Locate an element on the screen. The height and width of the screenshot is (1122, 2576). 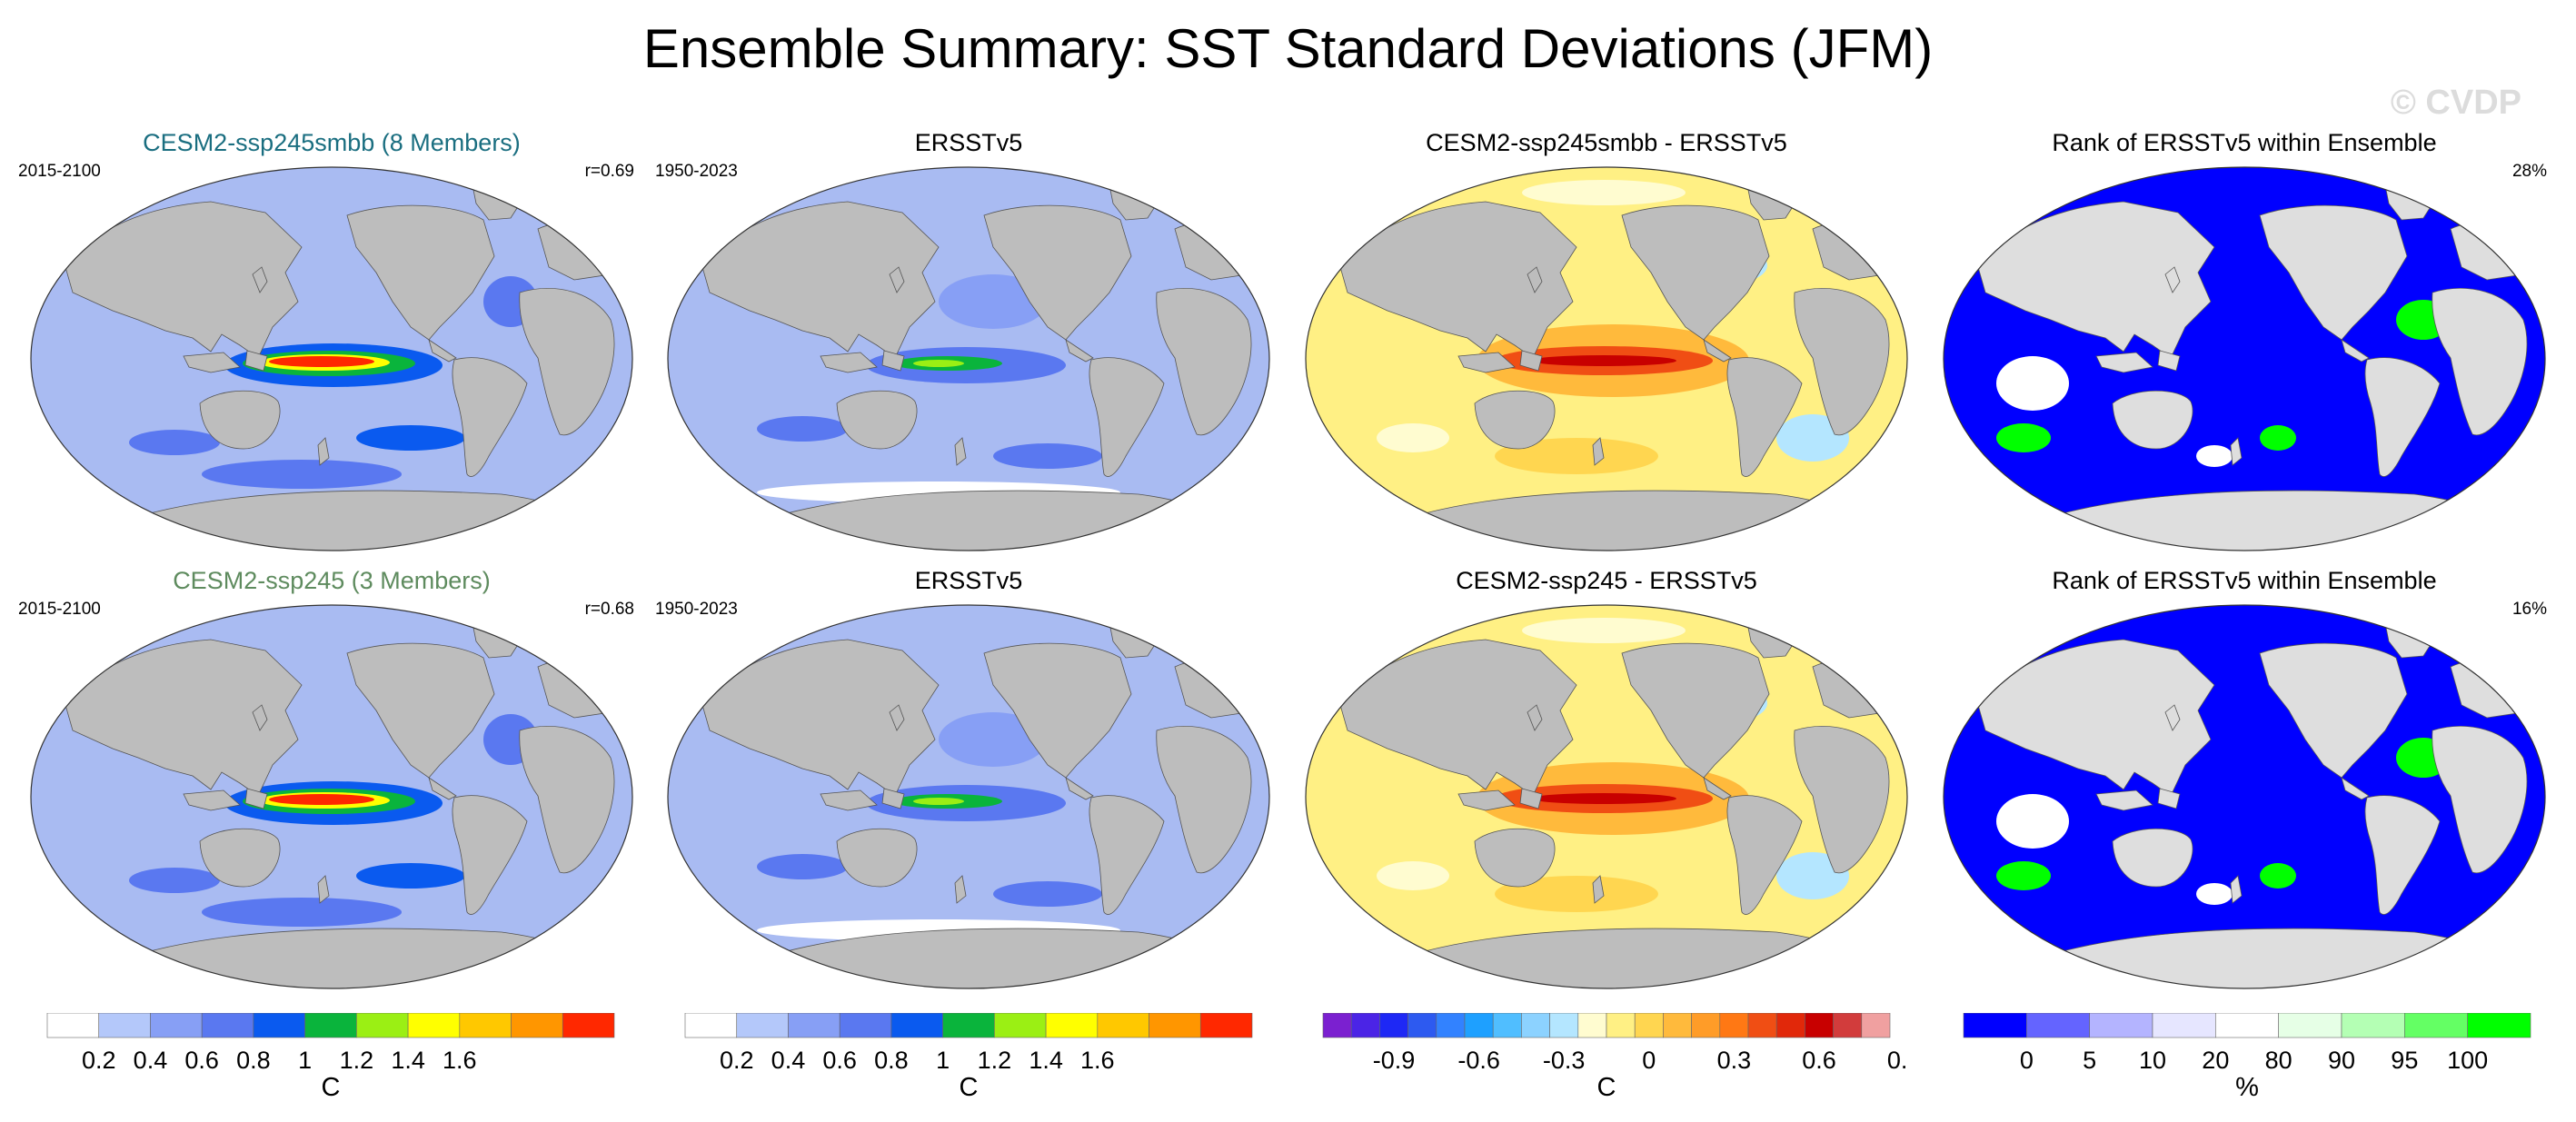
colorbar-tick-label: 95 is located at coordinates (2404, 1061).